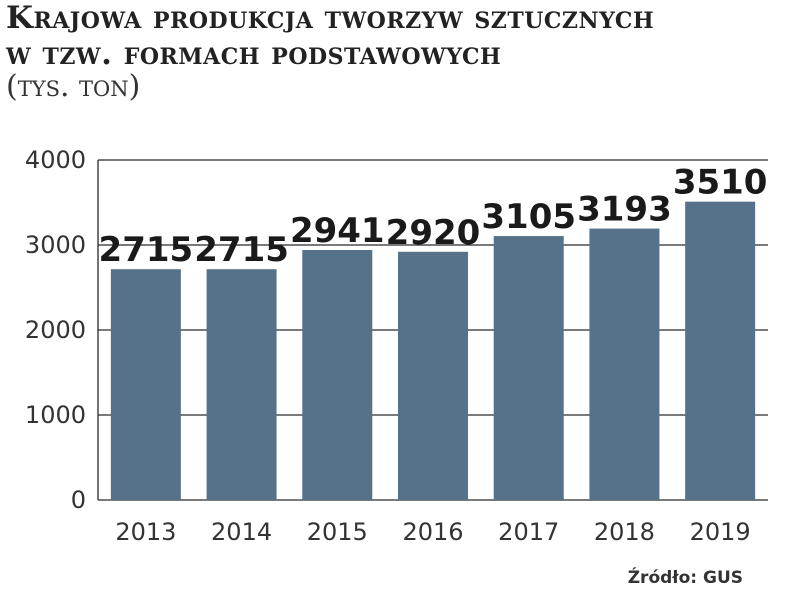 This screenshot has height=593, width=801. What do you see at coordinates (330, 18) in the screenshot?
I see `title-line-1: Krajowa produkcja tworzyw sztucznych` at bounding box center [330, 18].